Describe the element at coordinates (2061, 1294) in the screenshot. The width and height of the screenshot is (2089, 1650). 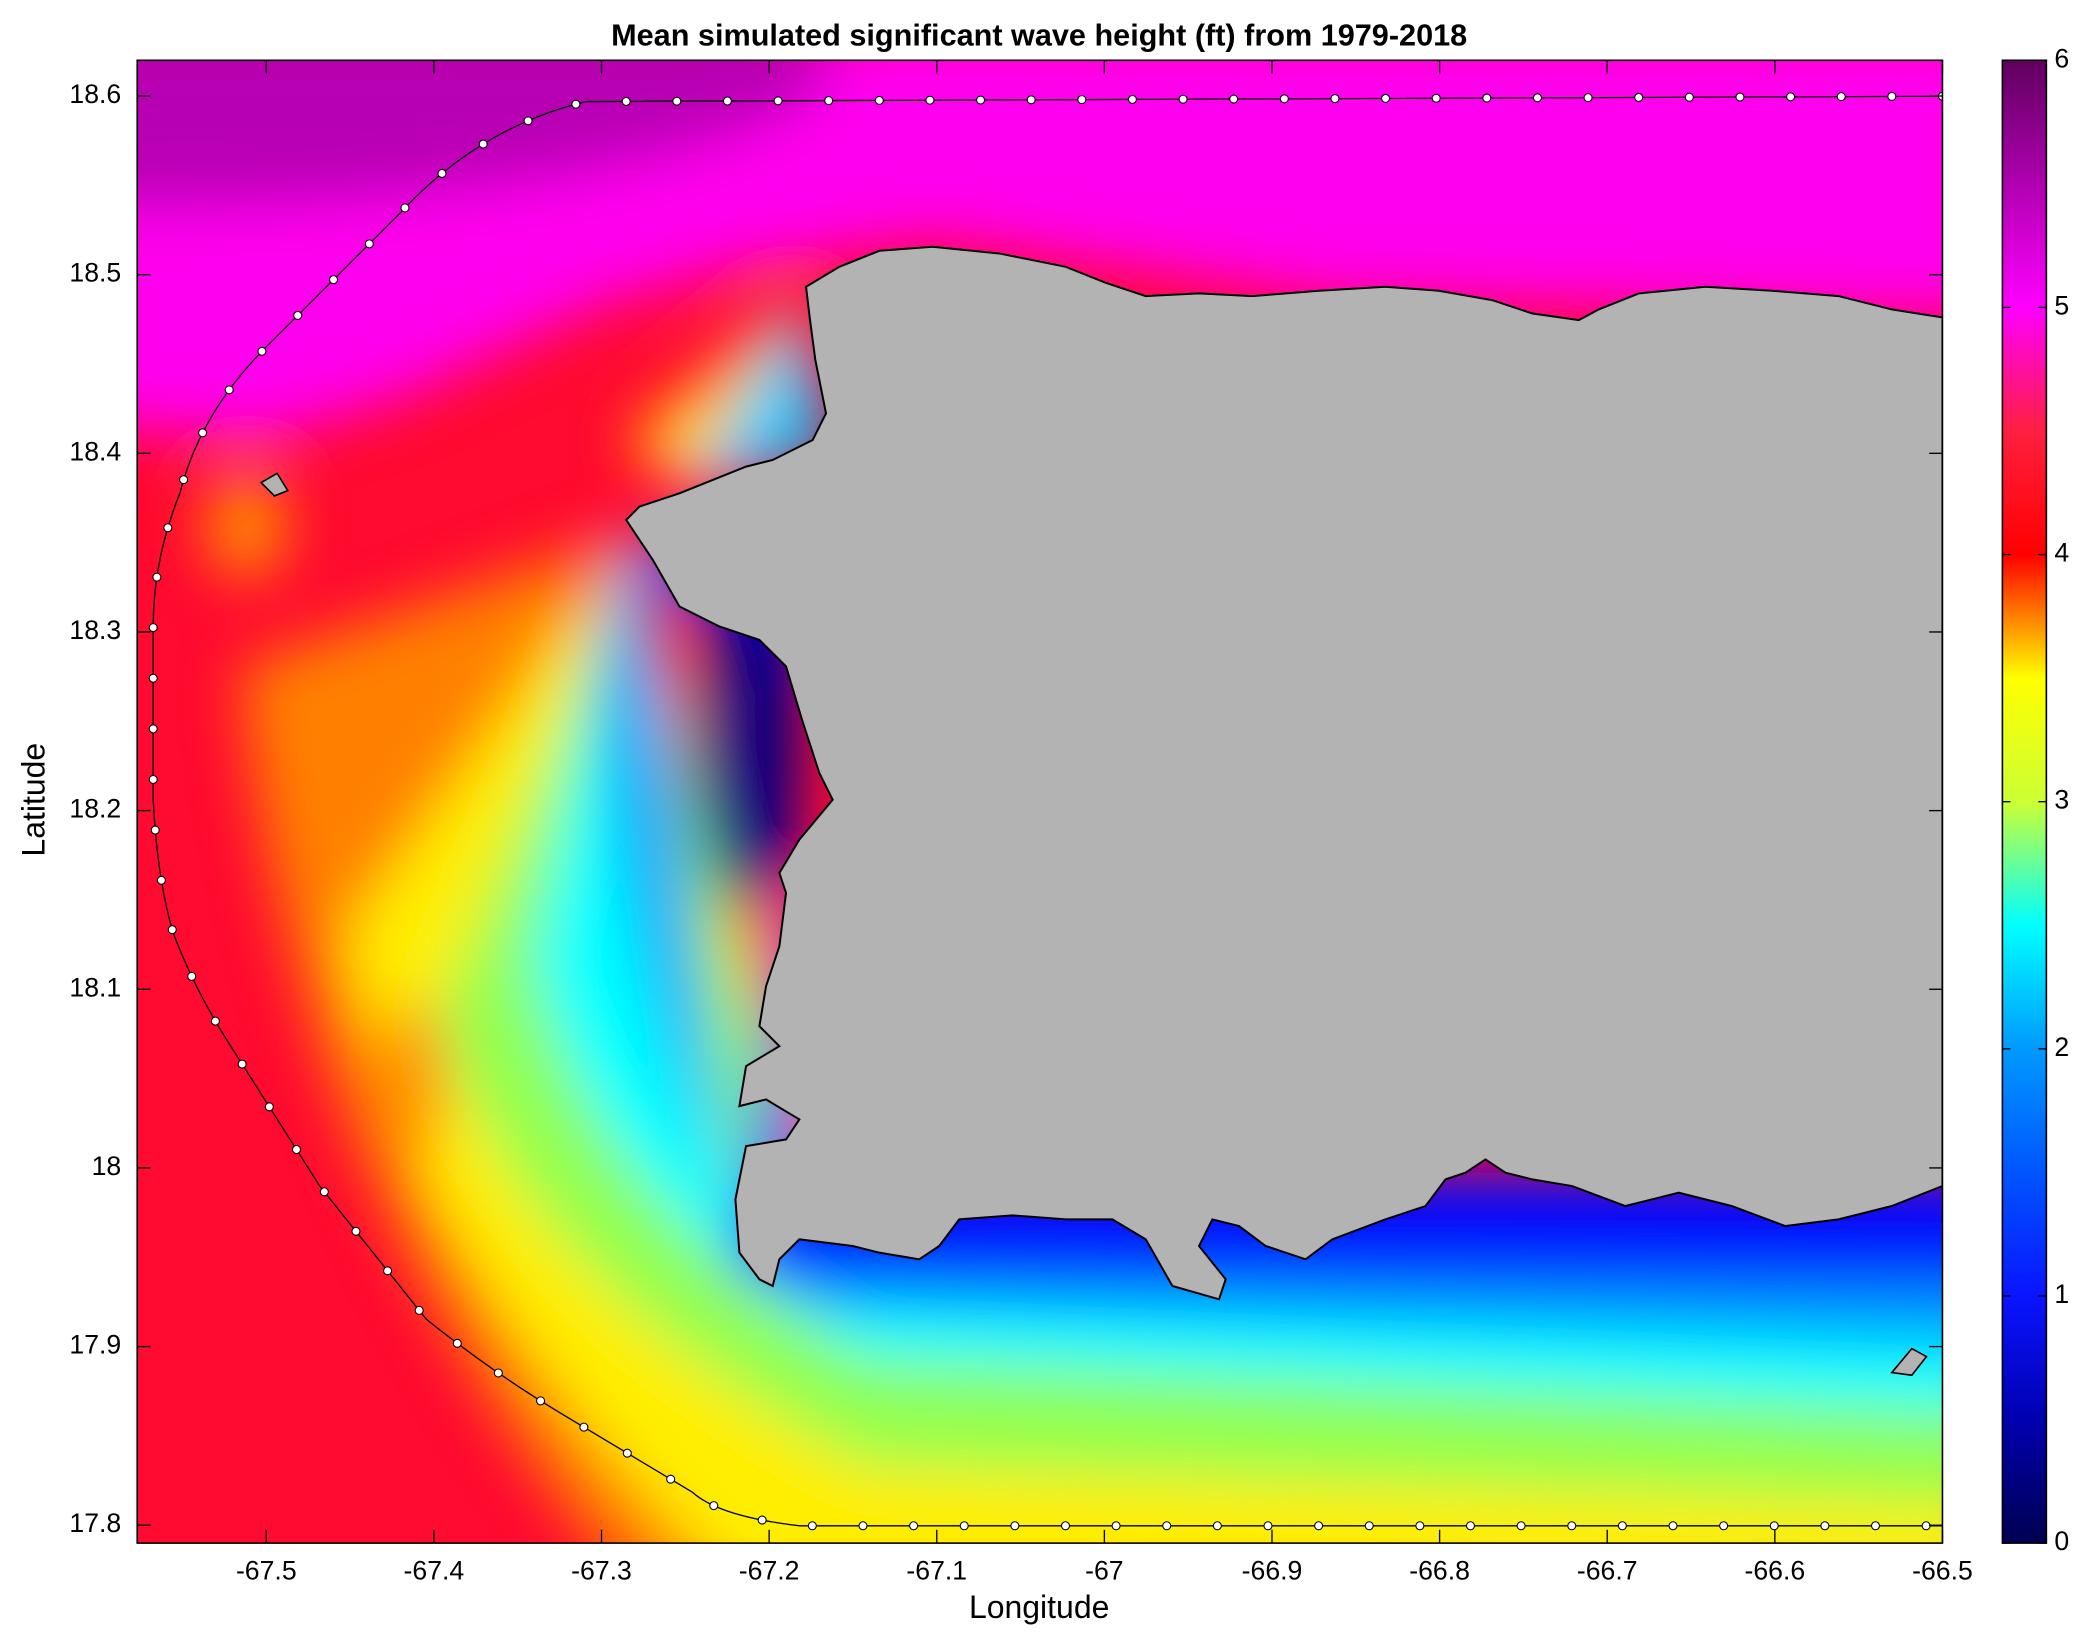
I see `colorbar-tick-label: 1` at that location.